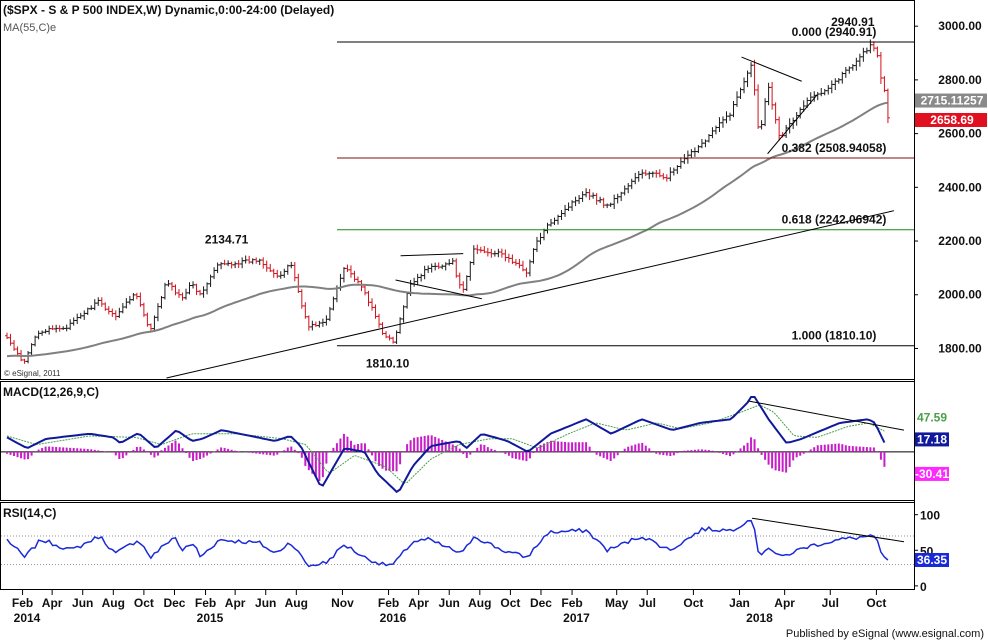 The width and height of the screenshot is (988, 641). What do you see at coordinates (446, 457) in the screenshot?
I see `macd-histogram` at bounding box center [446, 457].